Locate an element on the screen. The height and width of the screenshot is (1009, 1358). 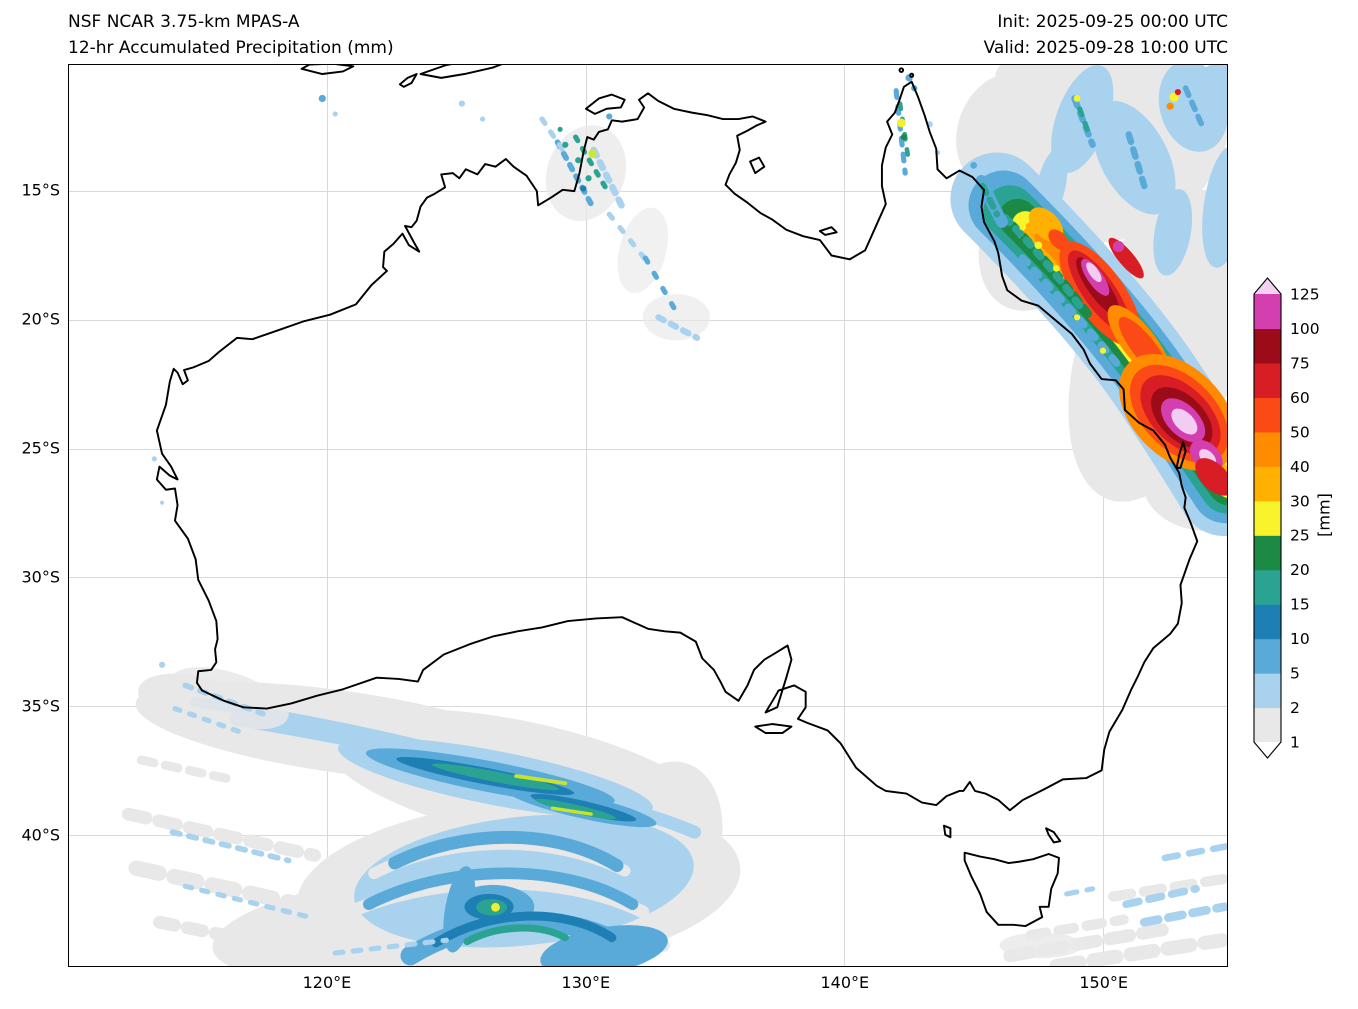
valid-time: Valid: 2025-09-28 10:00 UTC is located at coordinates (1105, 48).